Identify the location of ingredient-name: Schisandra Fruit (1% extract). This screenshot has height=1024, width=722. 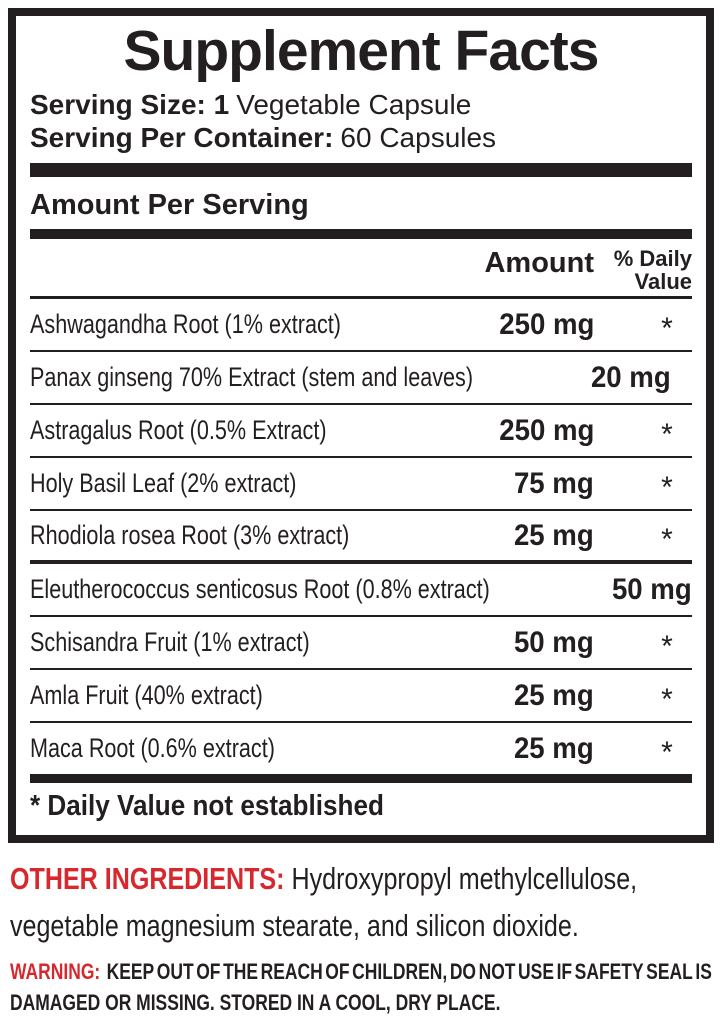
(237, 642).